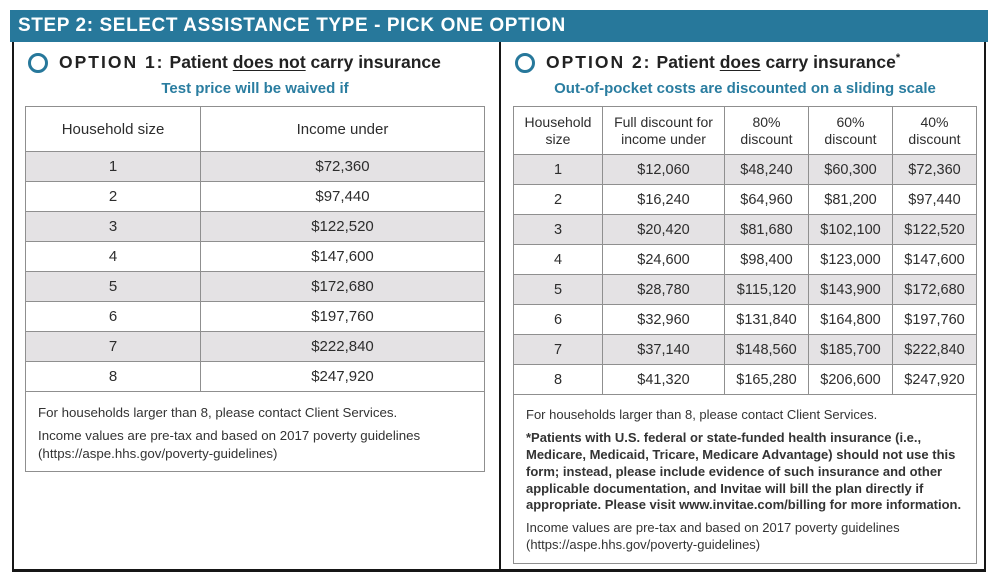 The height and width of the screenshot is (584, 1000). I want to click on option2-underlined-text: does, so click(740, 62).